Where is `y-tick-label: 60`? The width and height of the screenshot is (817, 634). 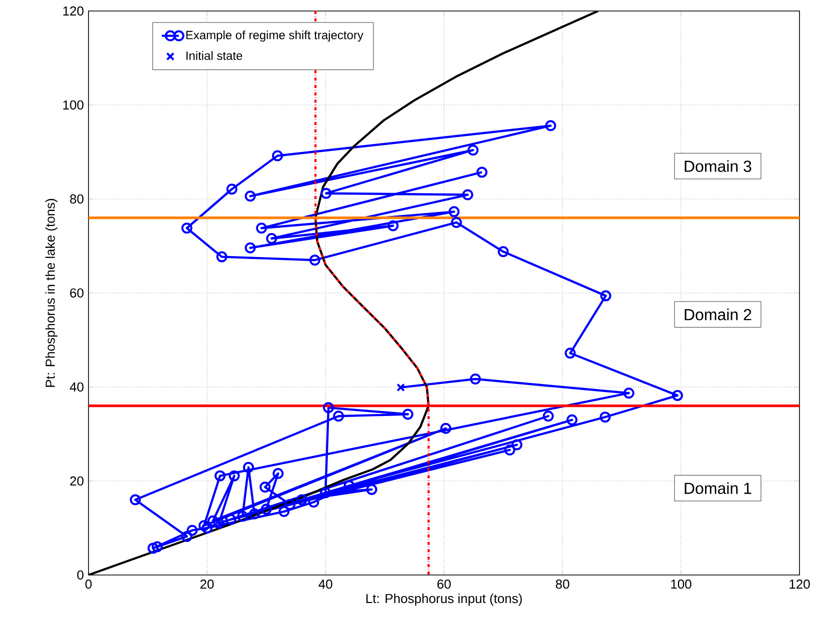
y-tick-label: 60 is located at coordinates (77, 293).